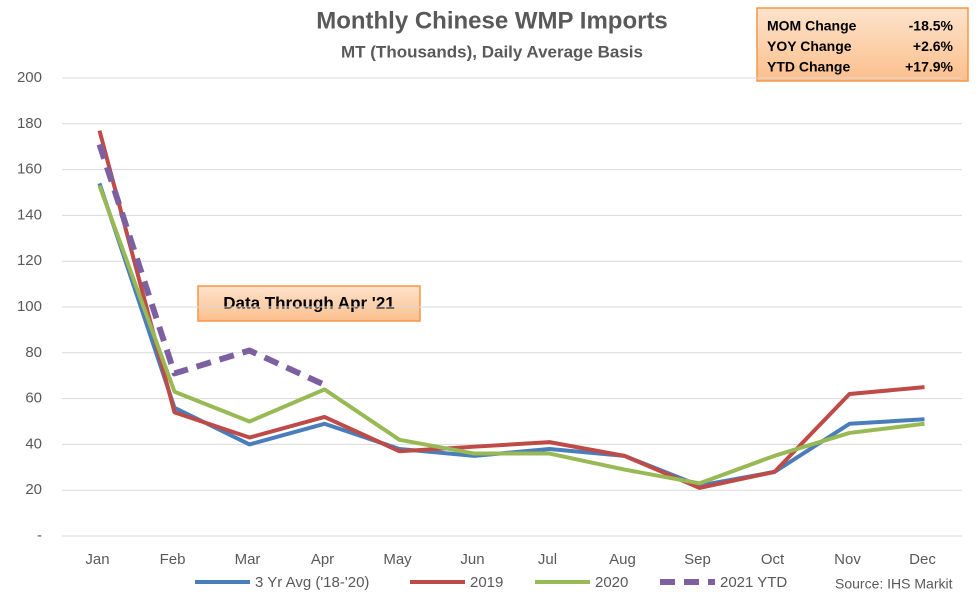  What do you see at coordinates (29, 306) in the screenshot?
I see `y-tick-label: 100` at bounding box center [29, 306].